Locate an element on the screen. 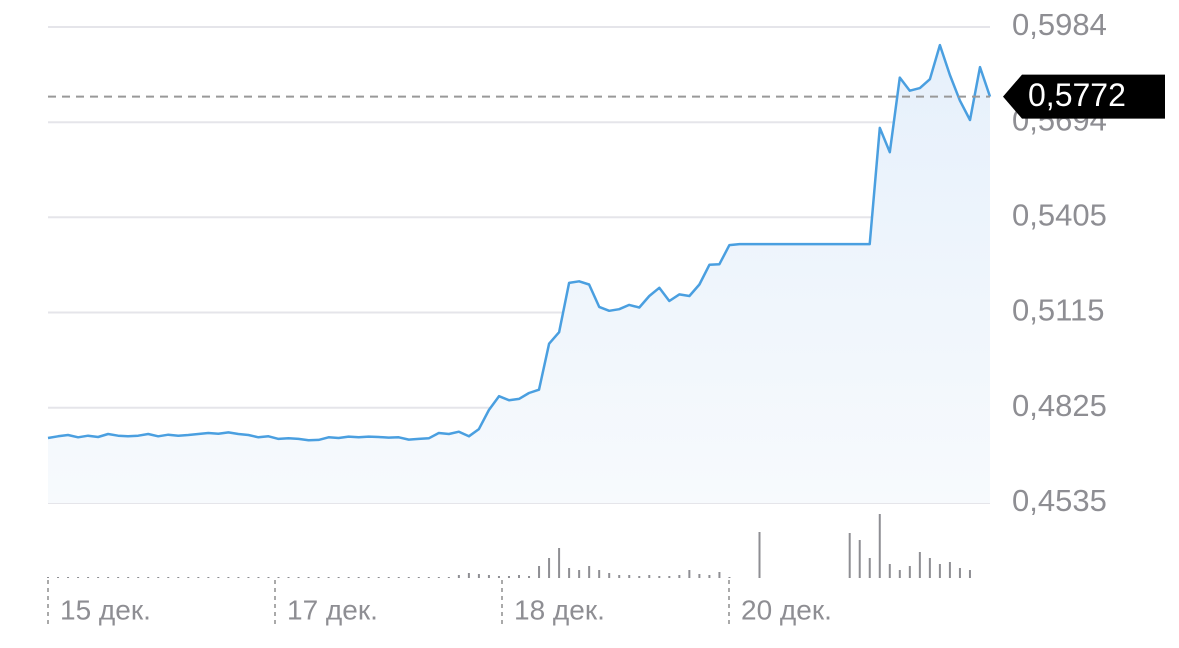 The image size is (1179, 648). x-tick-label: 18 дек. is located at coordinates (559, 609).